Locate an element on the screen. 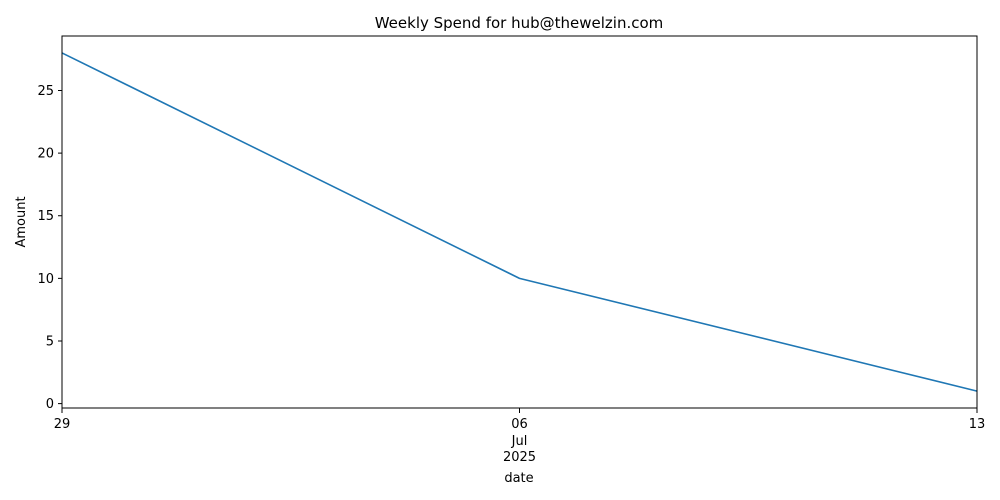 The image size is (1000, 500). x-tick-label-day: 29 is located at coordinates (62, 424).